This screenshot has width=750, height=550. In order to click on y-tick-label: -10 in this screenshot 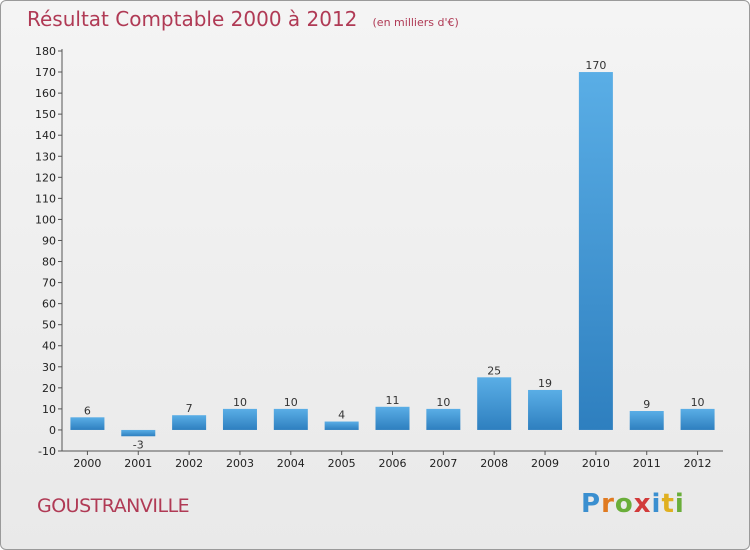, I will do `click(47, 451)`.